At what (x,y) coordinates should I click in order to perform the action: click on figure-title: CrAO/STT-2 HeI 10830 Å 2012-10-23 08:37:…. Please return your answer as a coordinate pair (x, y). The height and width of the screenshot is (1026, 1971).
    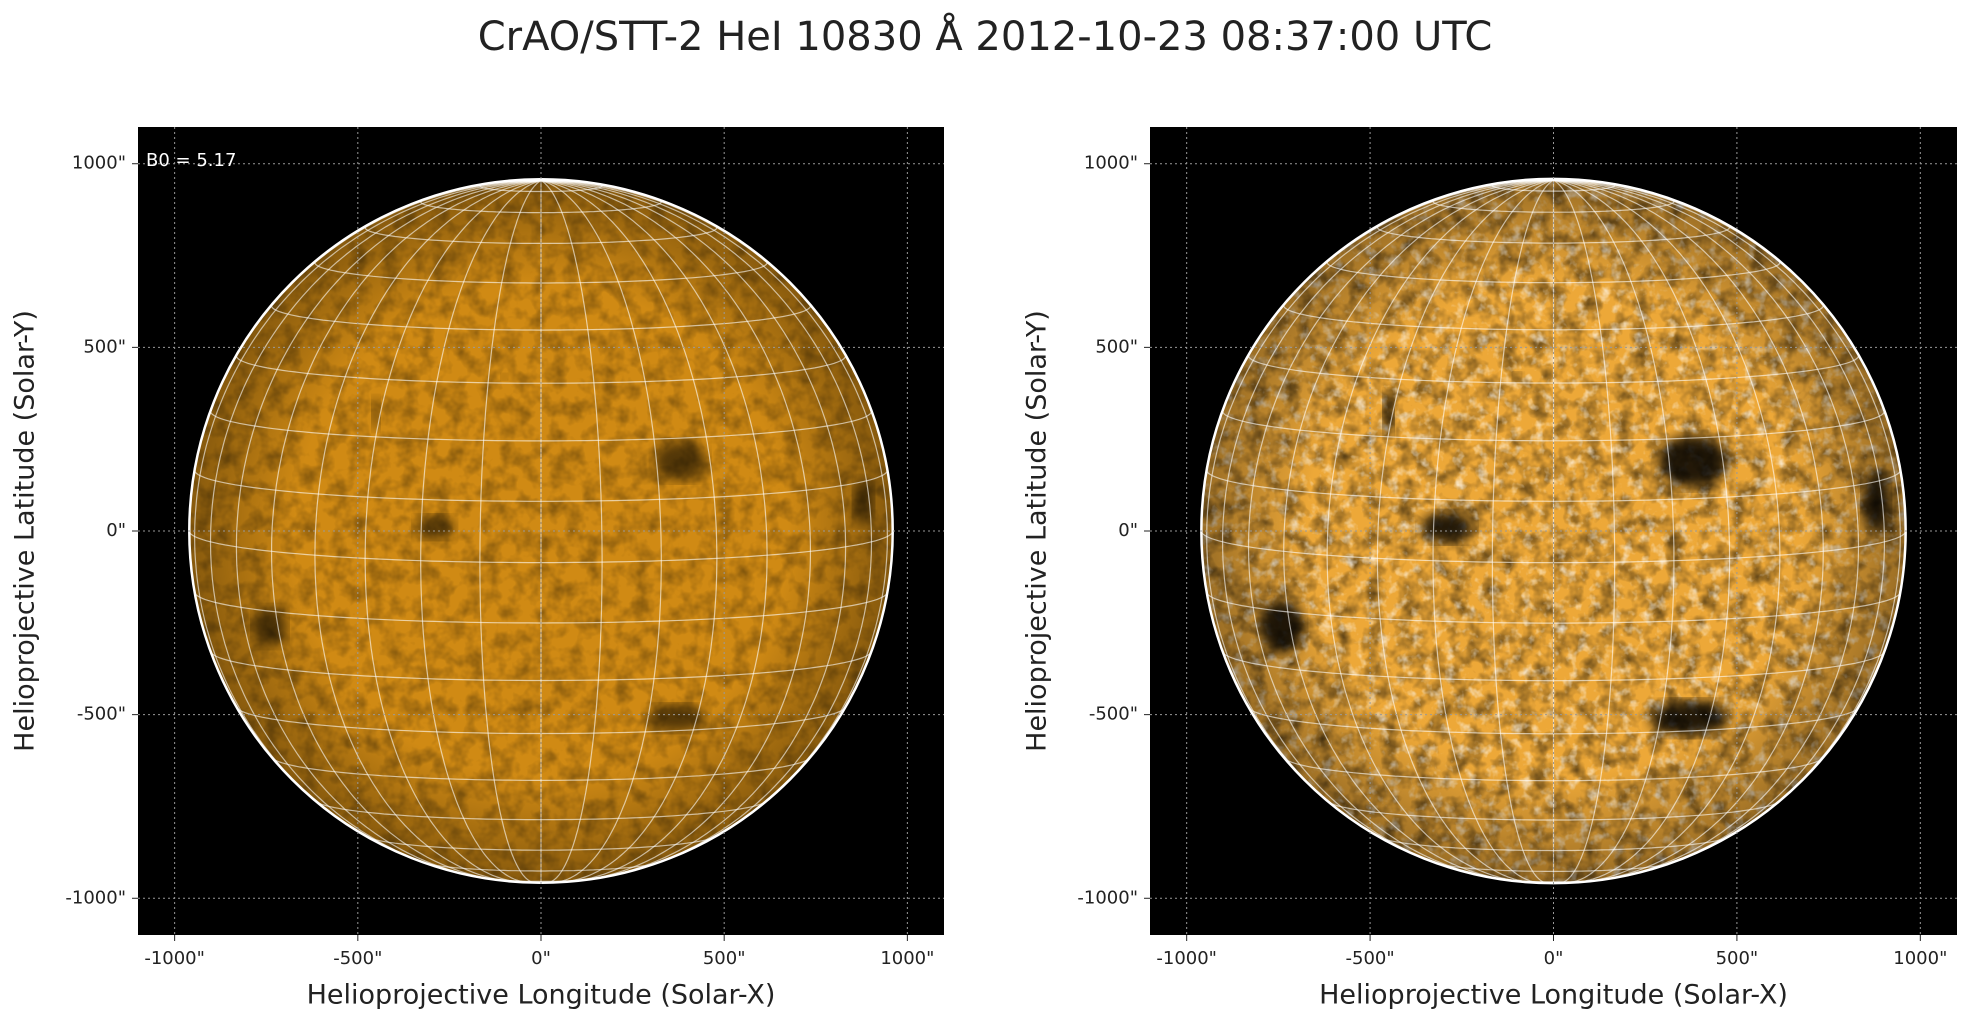
    Looking at the image, I should click on (985, 36).